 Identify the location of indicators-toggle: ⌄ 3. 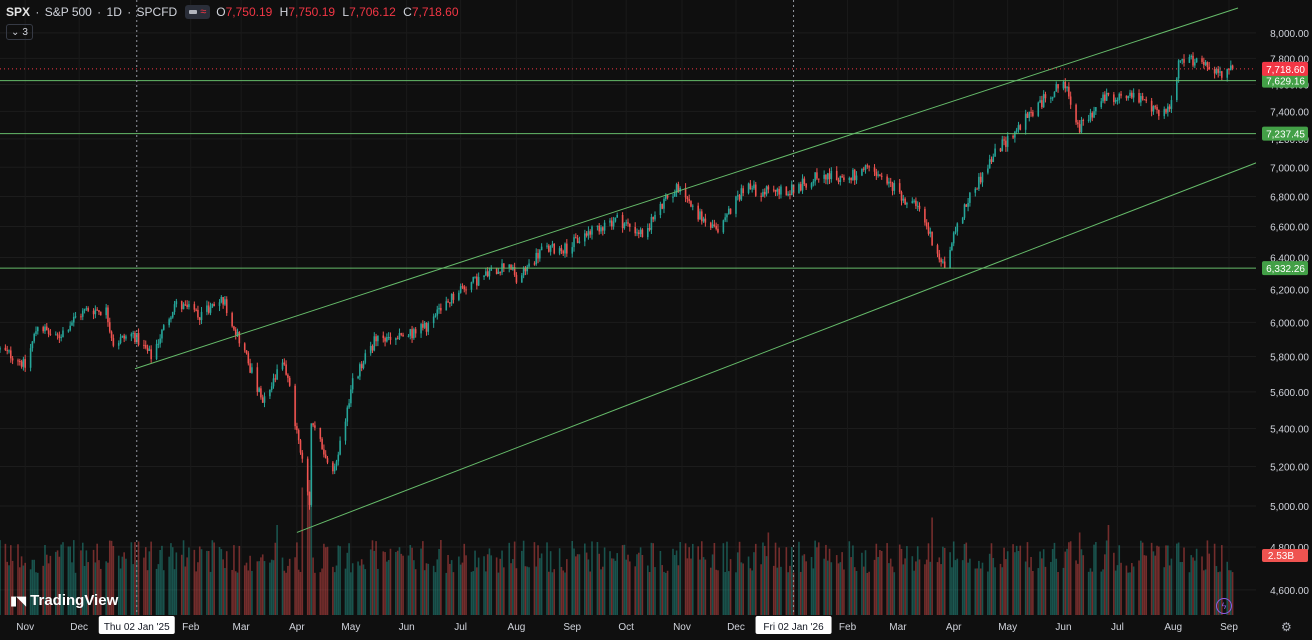
(19, 32).